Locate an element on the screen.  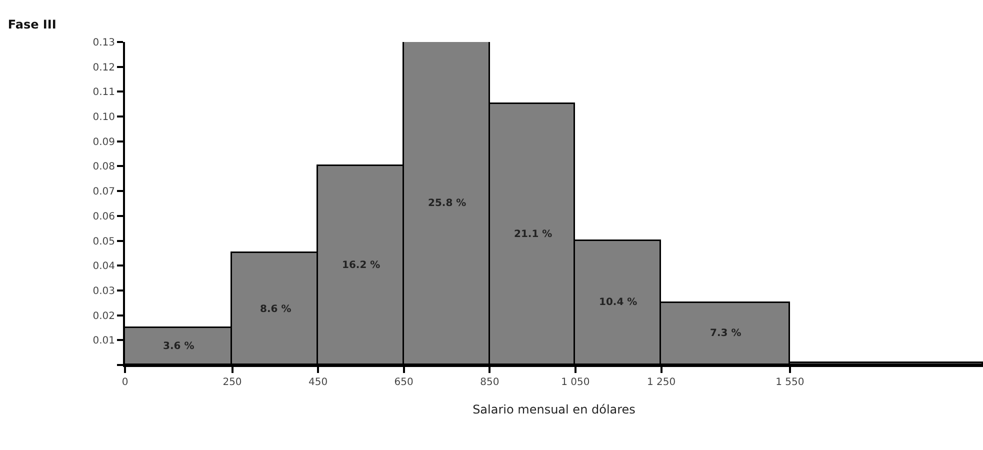
y-tick-label: 0.07 is located at coordinates (103, 192).